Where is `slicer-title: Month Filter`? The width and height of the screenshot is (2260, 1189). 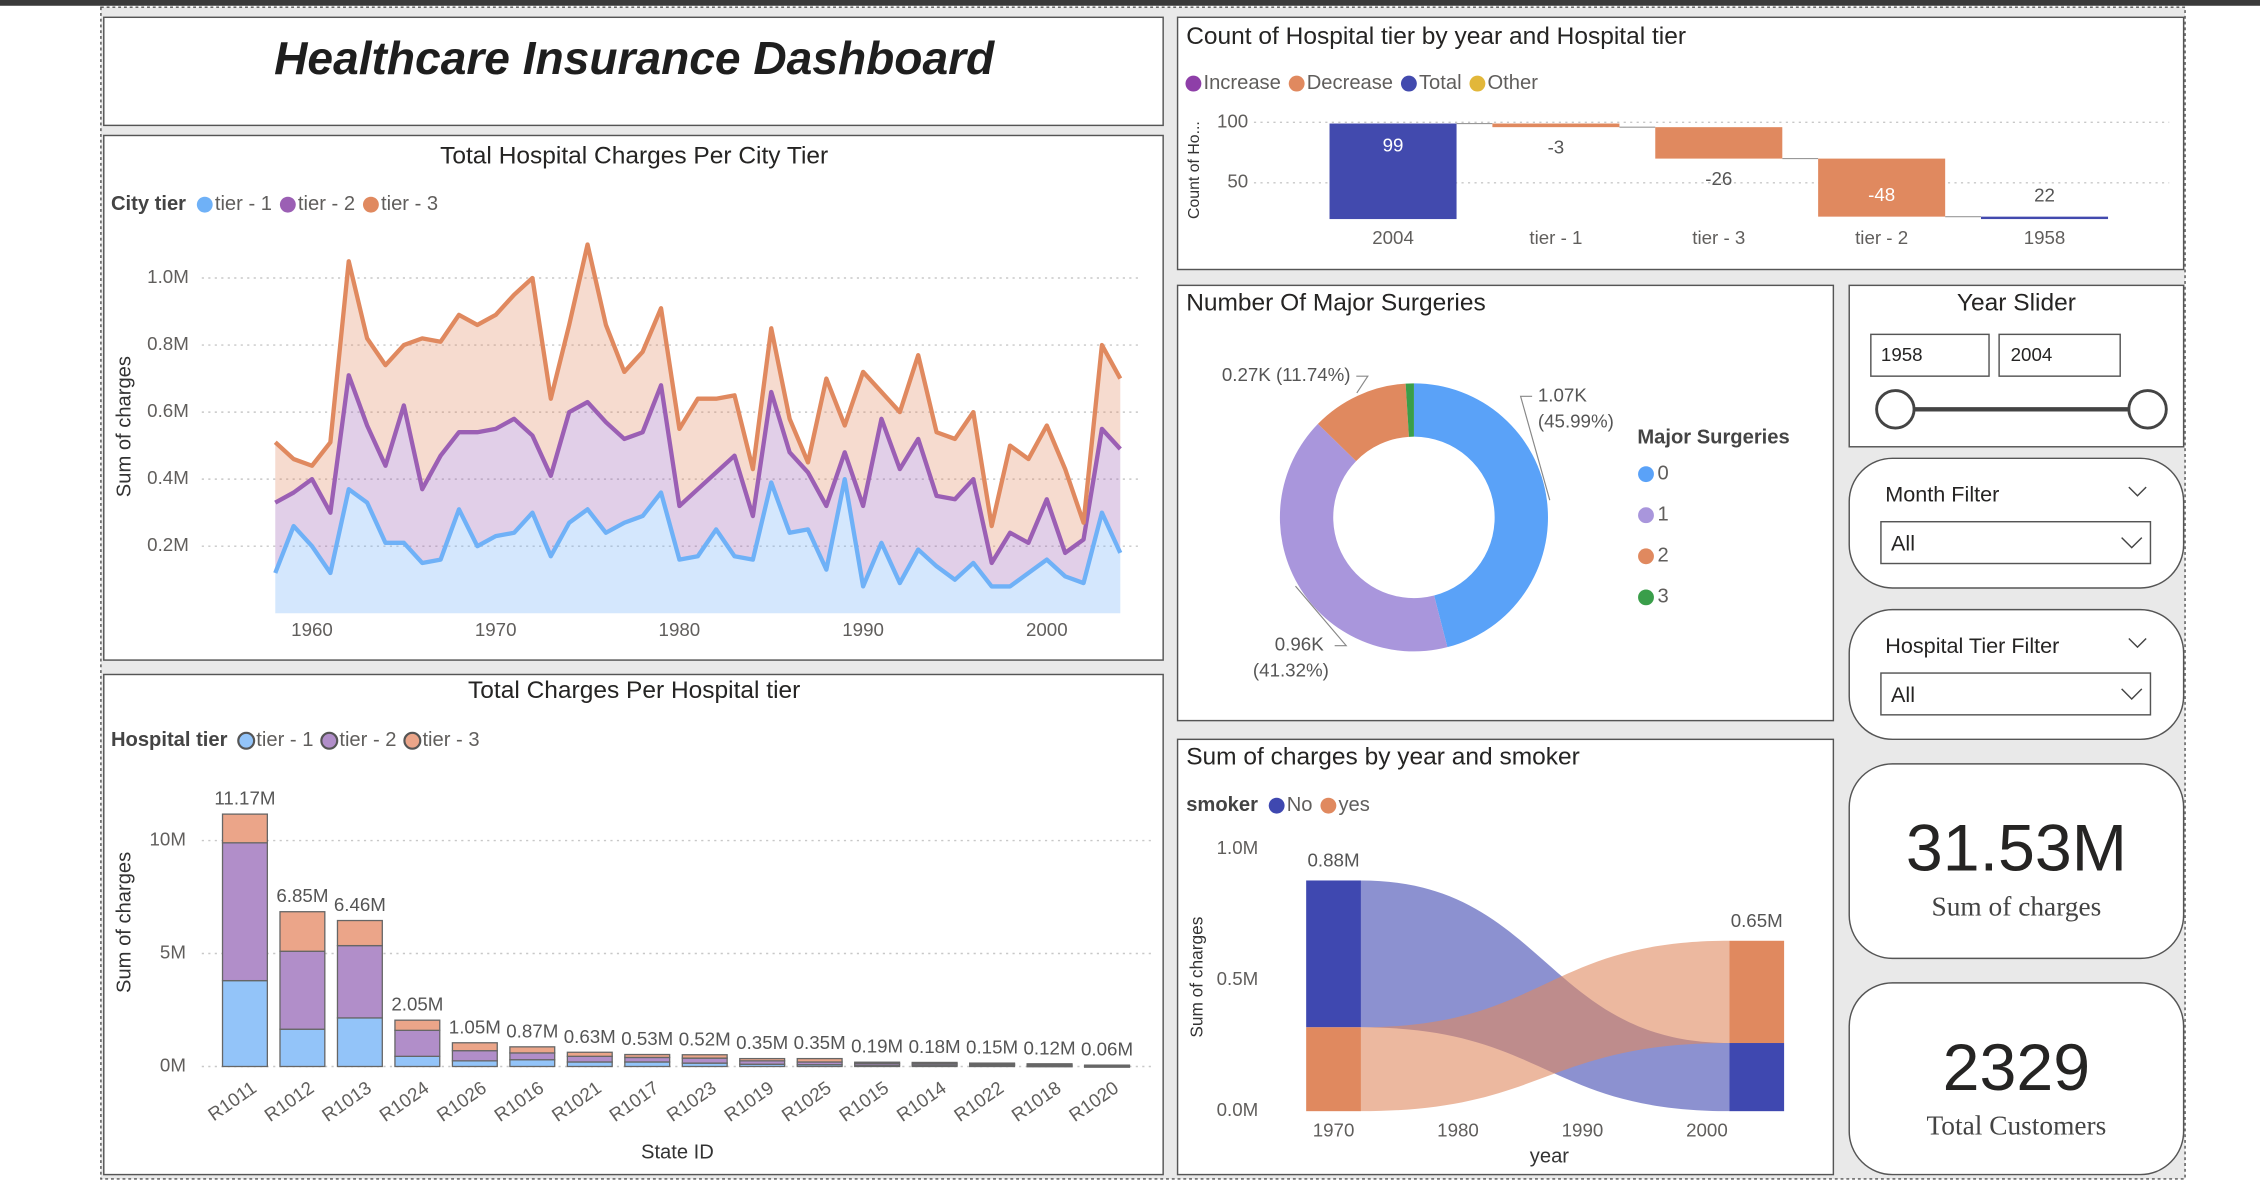
slicer-title: Month Filter is located at coordinates (1942, 493).